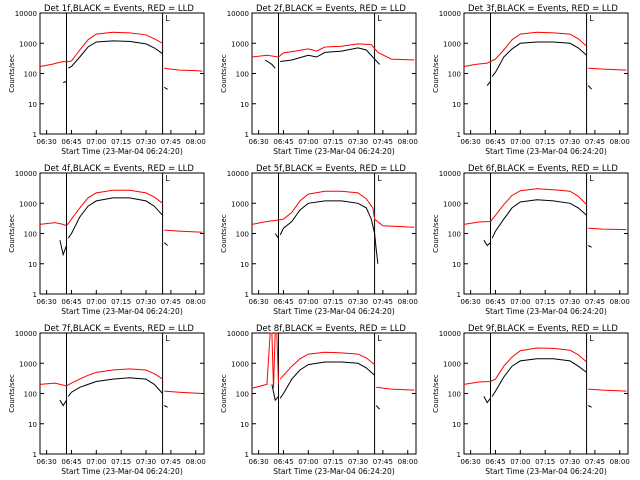 The height and width of the screenshot is (480, 640). I want to click on plot-title-5: Det 5f,BLACK = Events, RED = LLD, so click(331, 169).